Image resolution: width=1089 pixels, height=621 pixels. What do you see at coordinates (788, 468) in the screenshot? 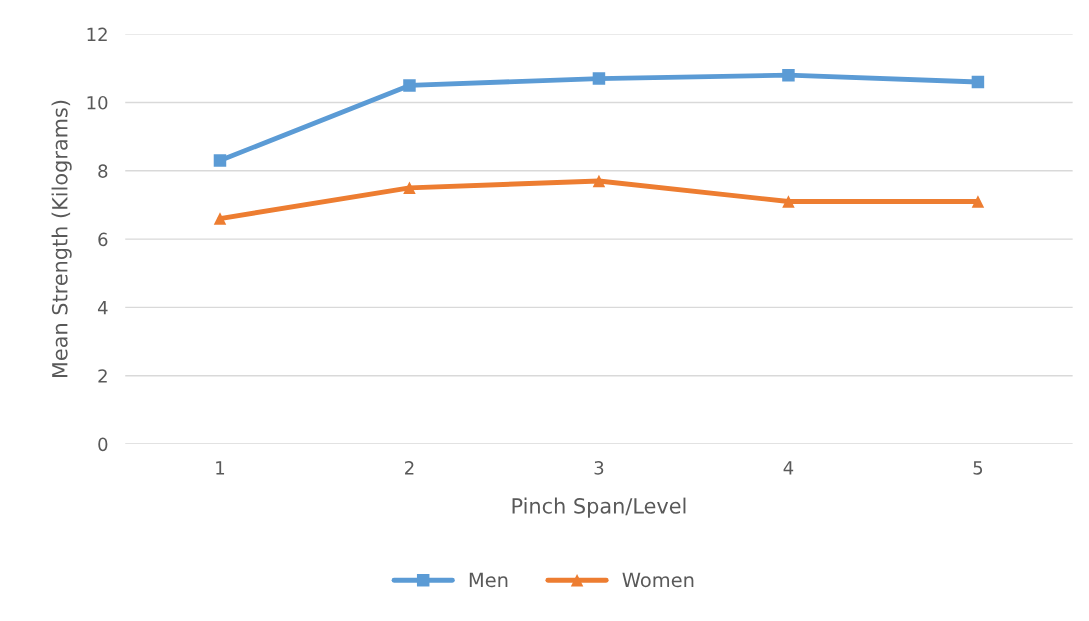
I see `x-tick-label: 4` at bounding box center [788, 468].